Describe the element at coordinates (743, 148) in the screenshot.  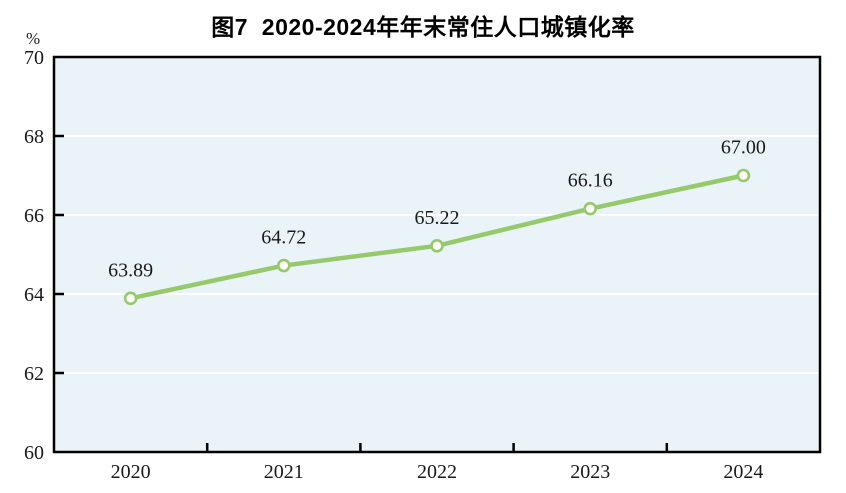
I see `data-label-2024: 67.00` at that location.